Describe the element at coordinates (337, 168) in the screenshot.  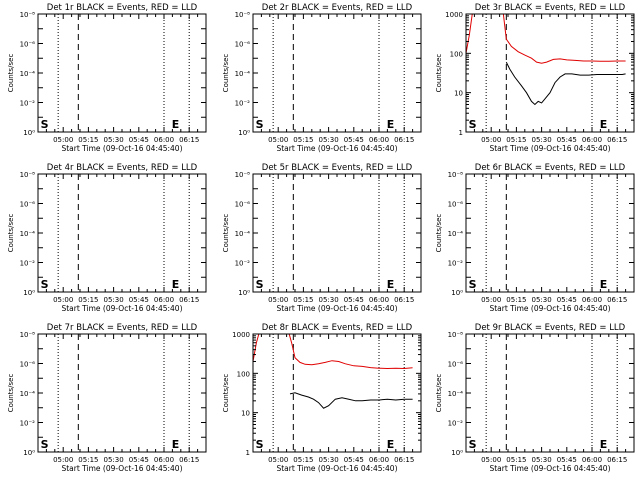
I see `chart-title: Det 5r BLACK = Events, RED = LLD` at that location.